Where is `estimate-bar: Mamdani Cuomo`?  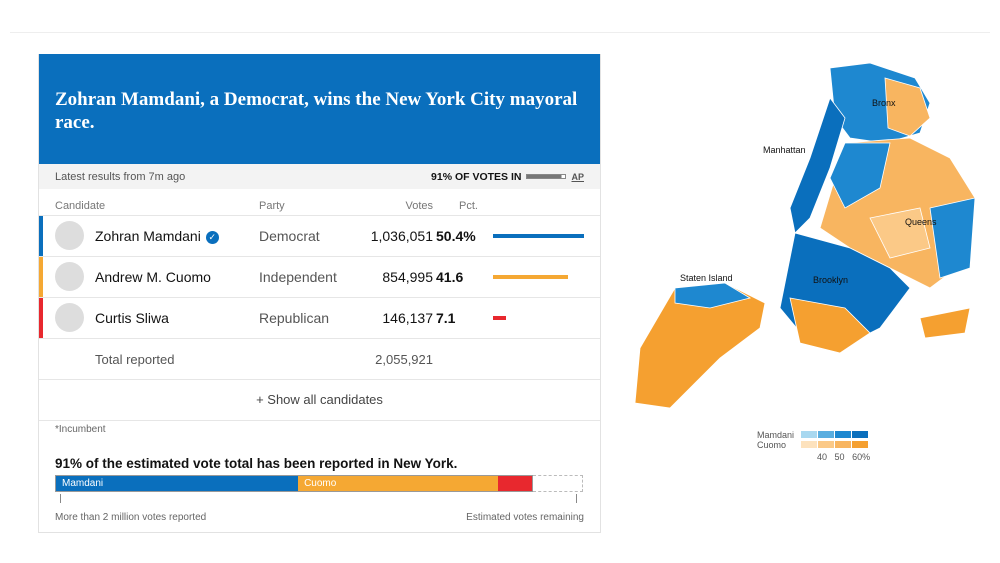 estimate-bar: Mamdani Cuomo is located at coordinates (294, 483).